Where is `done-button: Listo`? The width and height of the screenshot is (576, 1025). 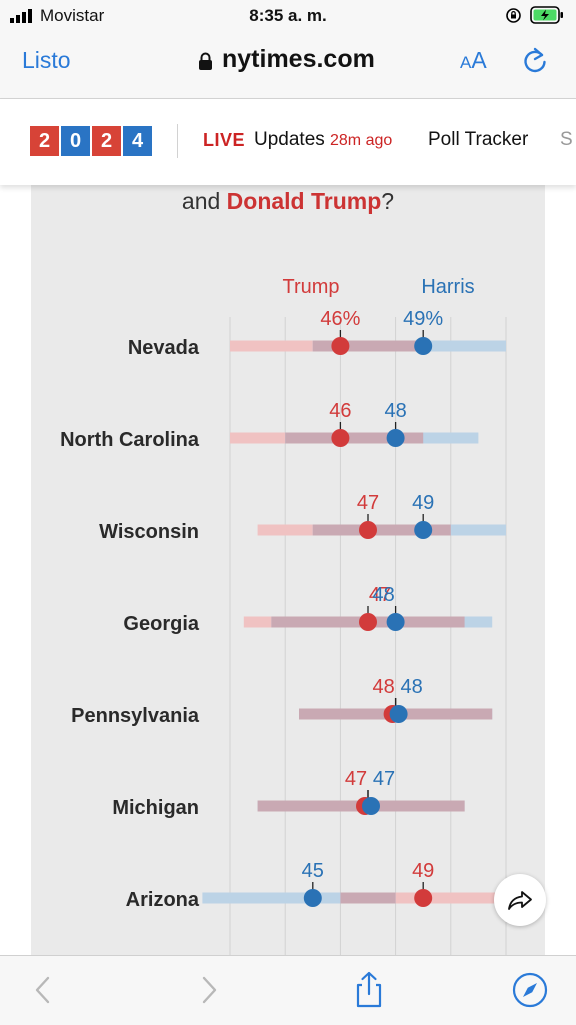
done-button: Listo is located at coordinates (46, 60).